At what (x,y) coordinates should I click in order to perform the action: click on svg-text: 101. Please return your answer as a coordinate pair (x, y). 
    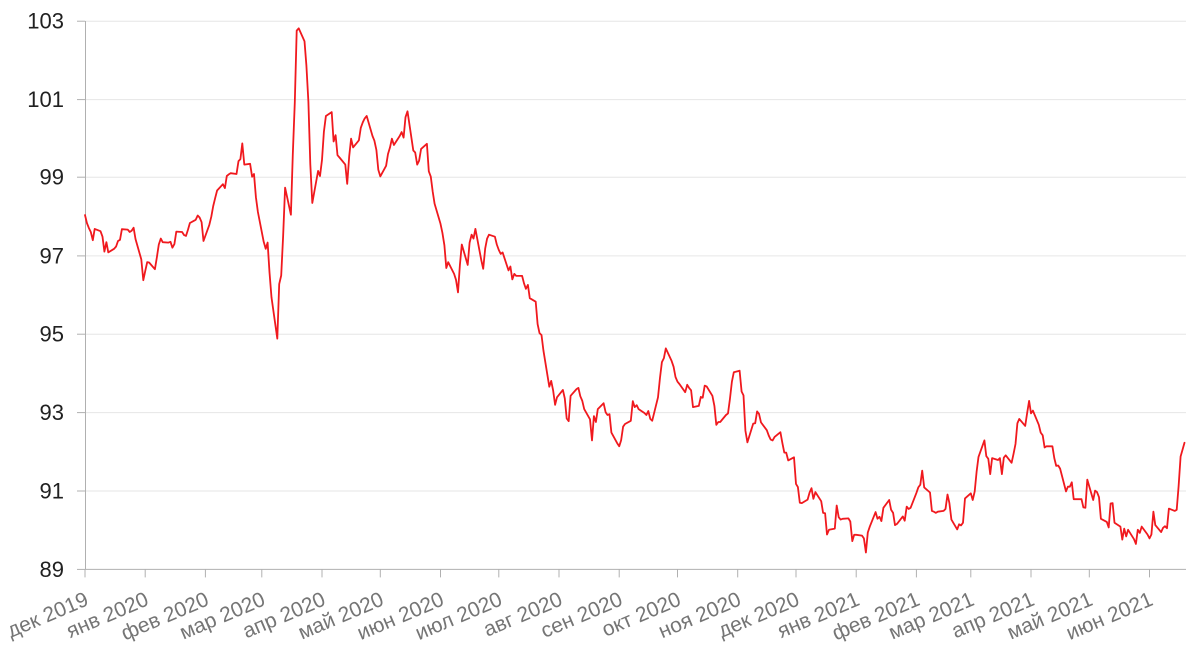
    Looking at the image, I should click on (45, 99).